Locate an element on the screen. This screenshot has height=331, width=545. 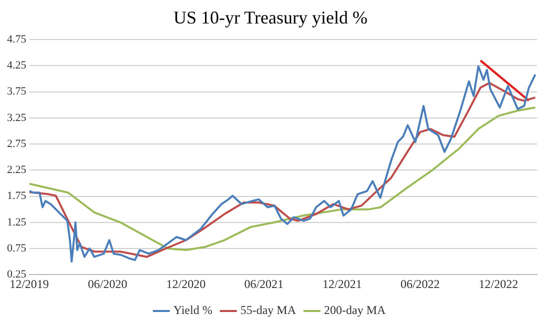
legend-label: 55-day MA is located at coordinates (268, 310).